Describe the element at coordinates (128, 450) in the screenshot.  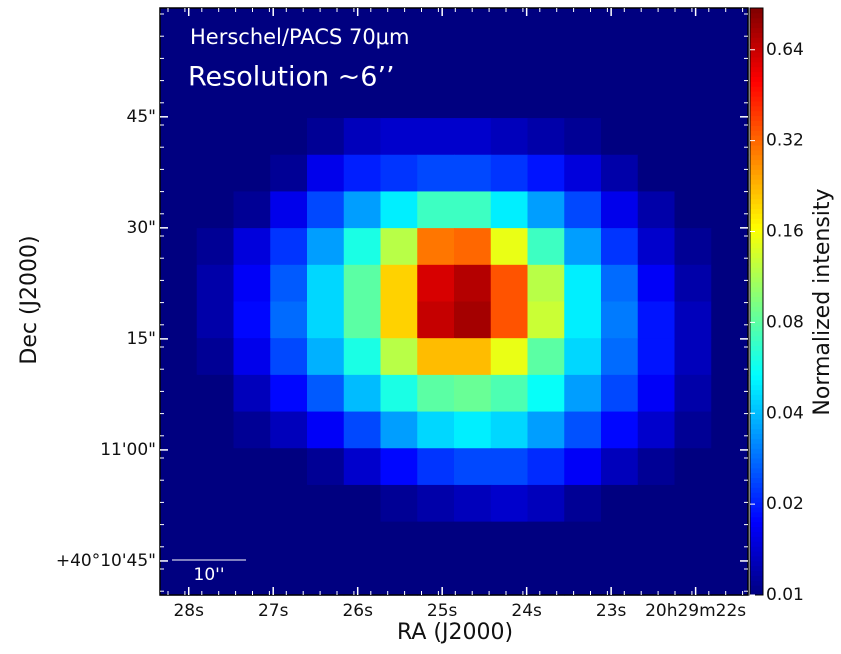
I see `y-tick-label: 11'00"` at that location.